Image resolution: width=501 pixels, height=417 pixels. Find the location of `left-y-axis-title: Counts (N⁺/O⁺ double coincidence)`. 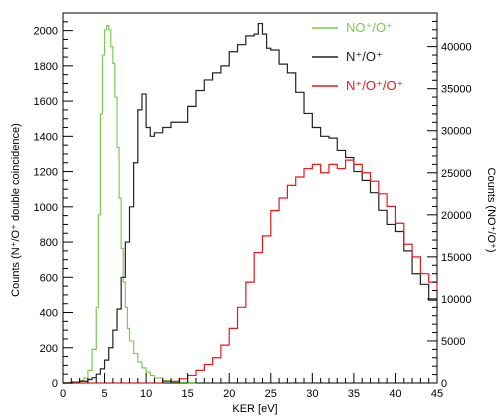

left-y-axis-title: Counts (N⁺/O⁺ double coincidence) is located at coordinates (16, 210).